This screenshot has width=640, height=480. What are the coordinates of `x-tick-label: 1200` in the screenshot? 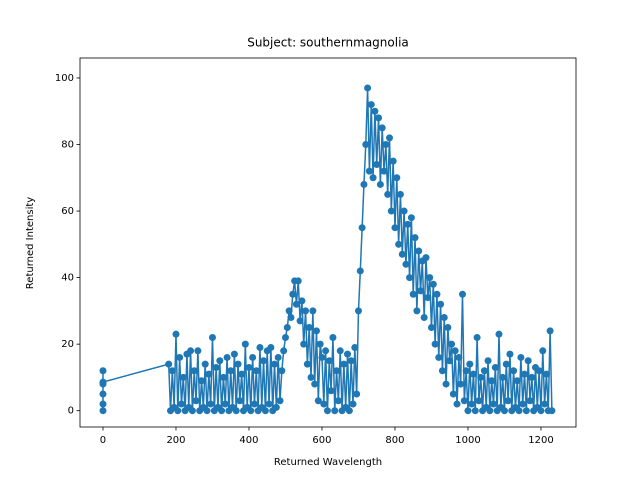 It's located at (540, 440).